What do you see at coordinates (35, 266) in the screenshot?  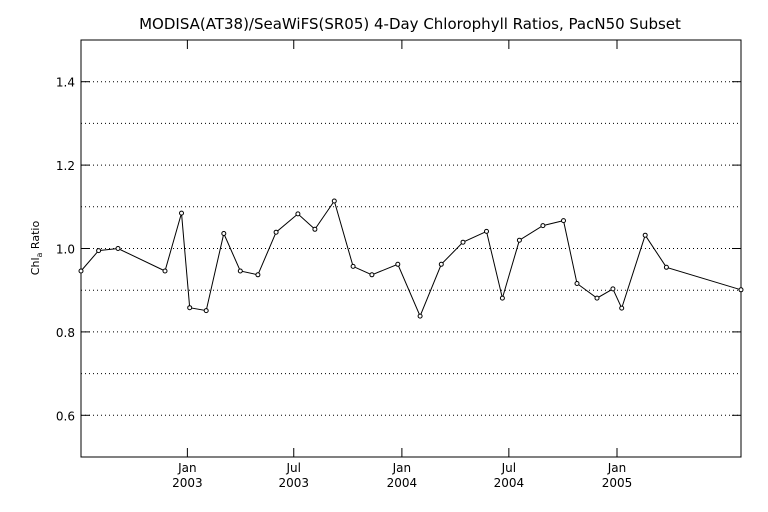 I see `y-axis-label-base: Chl` at bounding box center [35, 266].